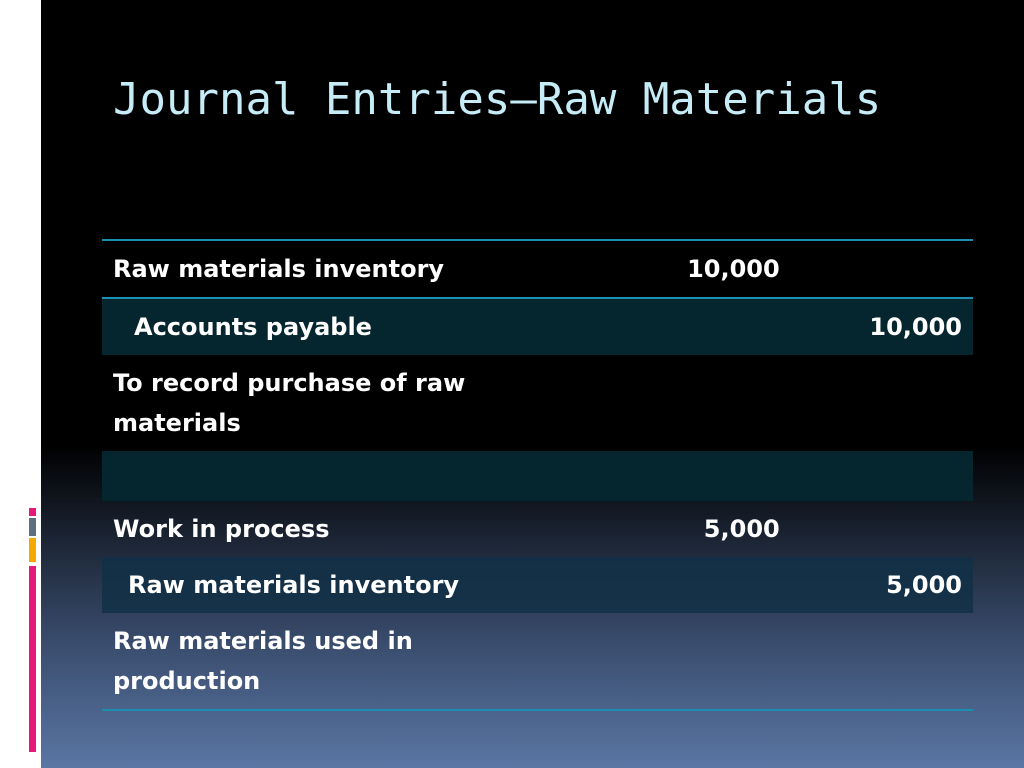 This screenshot has width=1024, height=768. What do you see at coordinates (289, 403) in the screenshot?
I see `account-cell: To record purchase of raw materials` at bounding box center [289, 403].